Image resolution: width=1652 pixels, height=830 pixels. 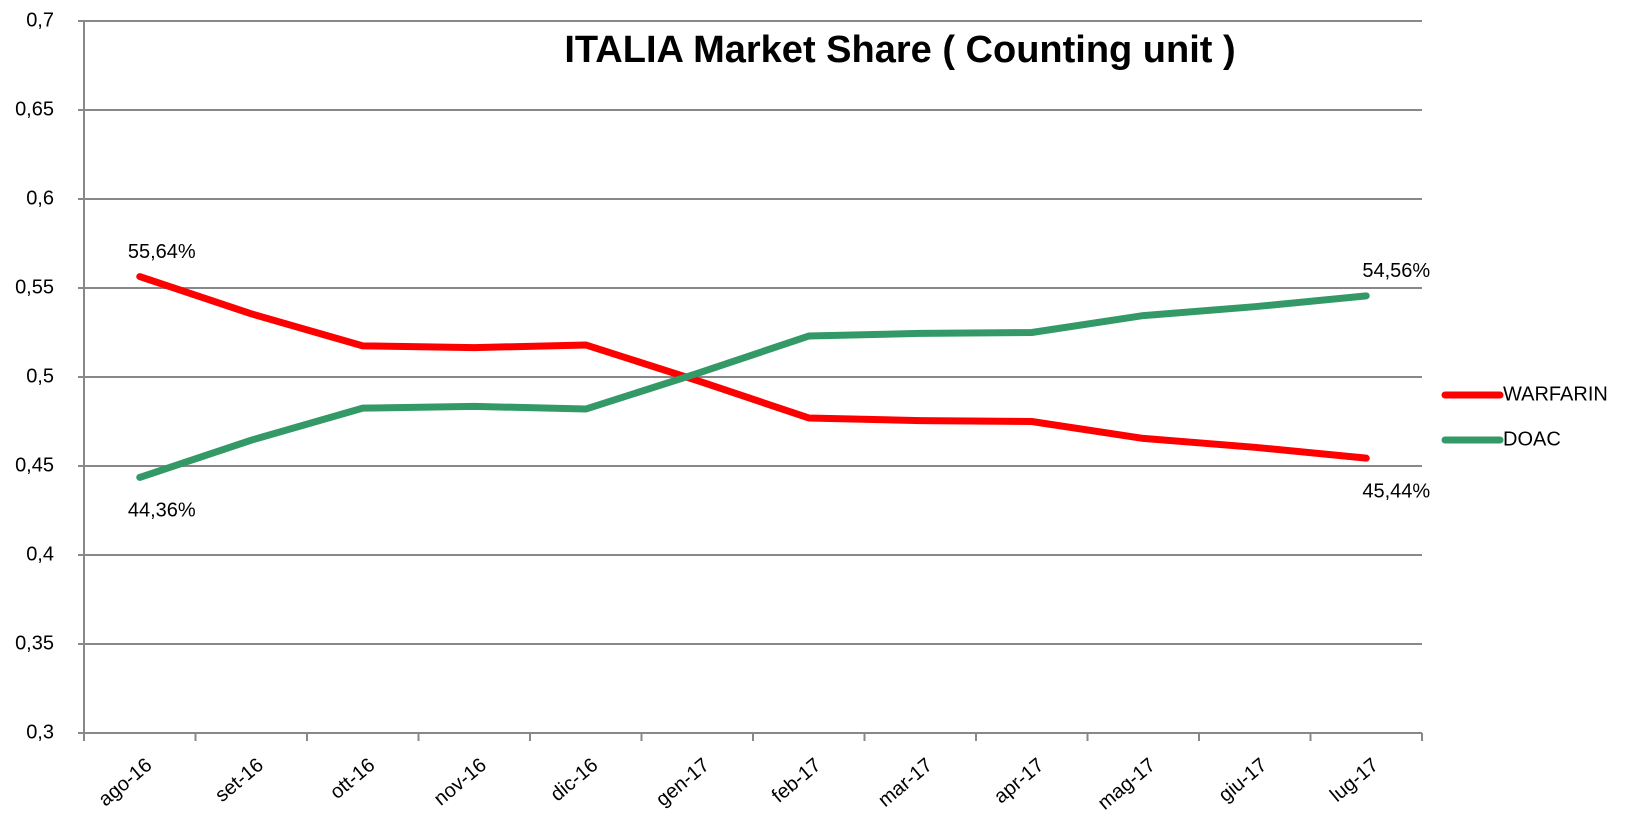 I want to click on data-label: 55,64%, so click(x=162, y=252).